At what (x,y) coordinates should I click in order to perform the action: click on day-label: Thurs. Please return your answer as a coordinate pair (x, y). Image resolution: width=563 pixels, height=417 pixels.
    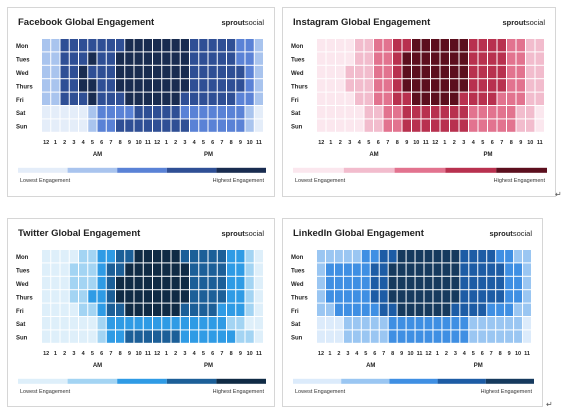
    Looking at the image, I should click on (24, 87).